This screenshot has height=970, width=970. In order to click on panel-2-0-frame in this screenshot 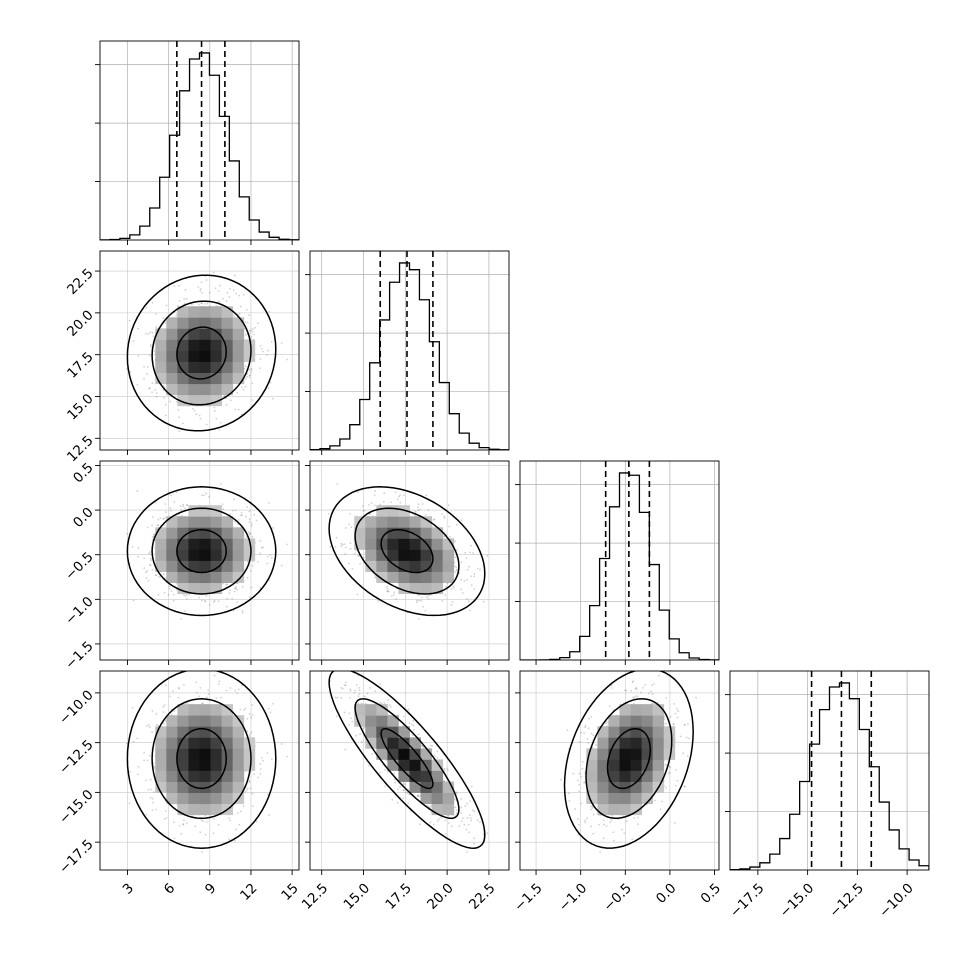, I will do `click(199, 560)`.